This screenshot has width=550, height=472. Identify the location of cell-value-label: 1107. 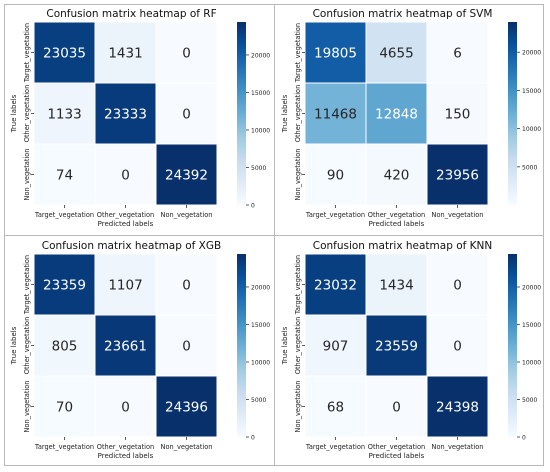
(125, 286).